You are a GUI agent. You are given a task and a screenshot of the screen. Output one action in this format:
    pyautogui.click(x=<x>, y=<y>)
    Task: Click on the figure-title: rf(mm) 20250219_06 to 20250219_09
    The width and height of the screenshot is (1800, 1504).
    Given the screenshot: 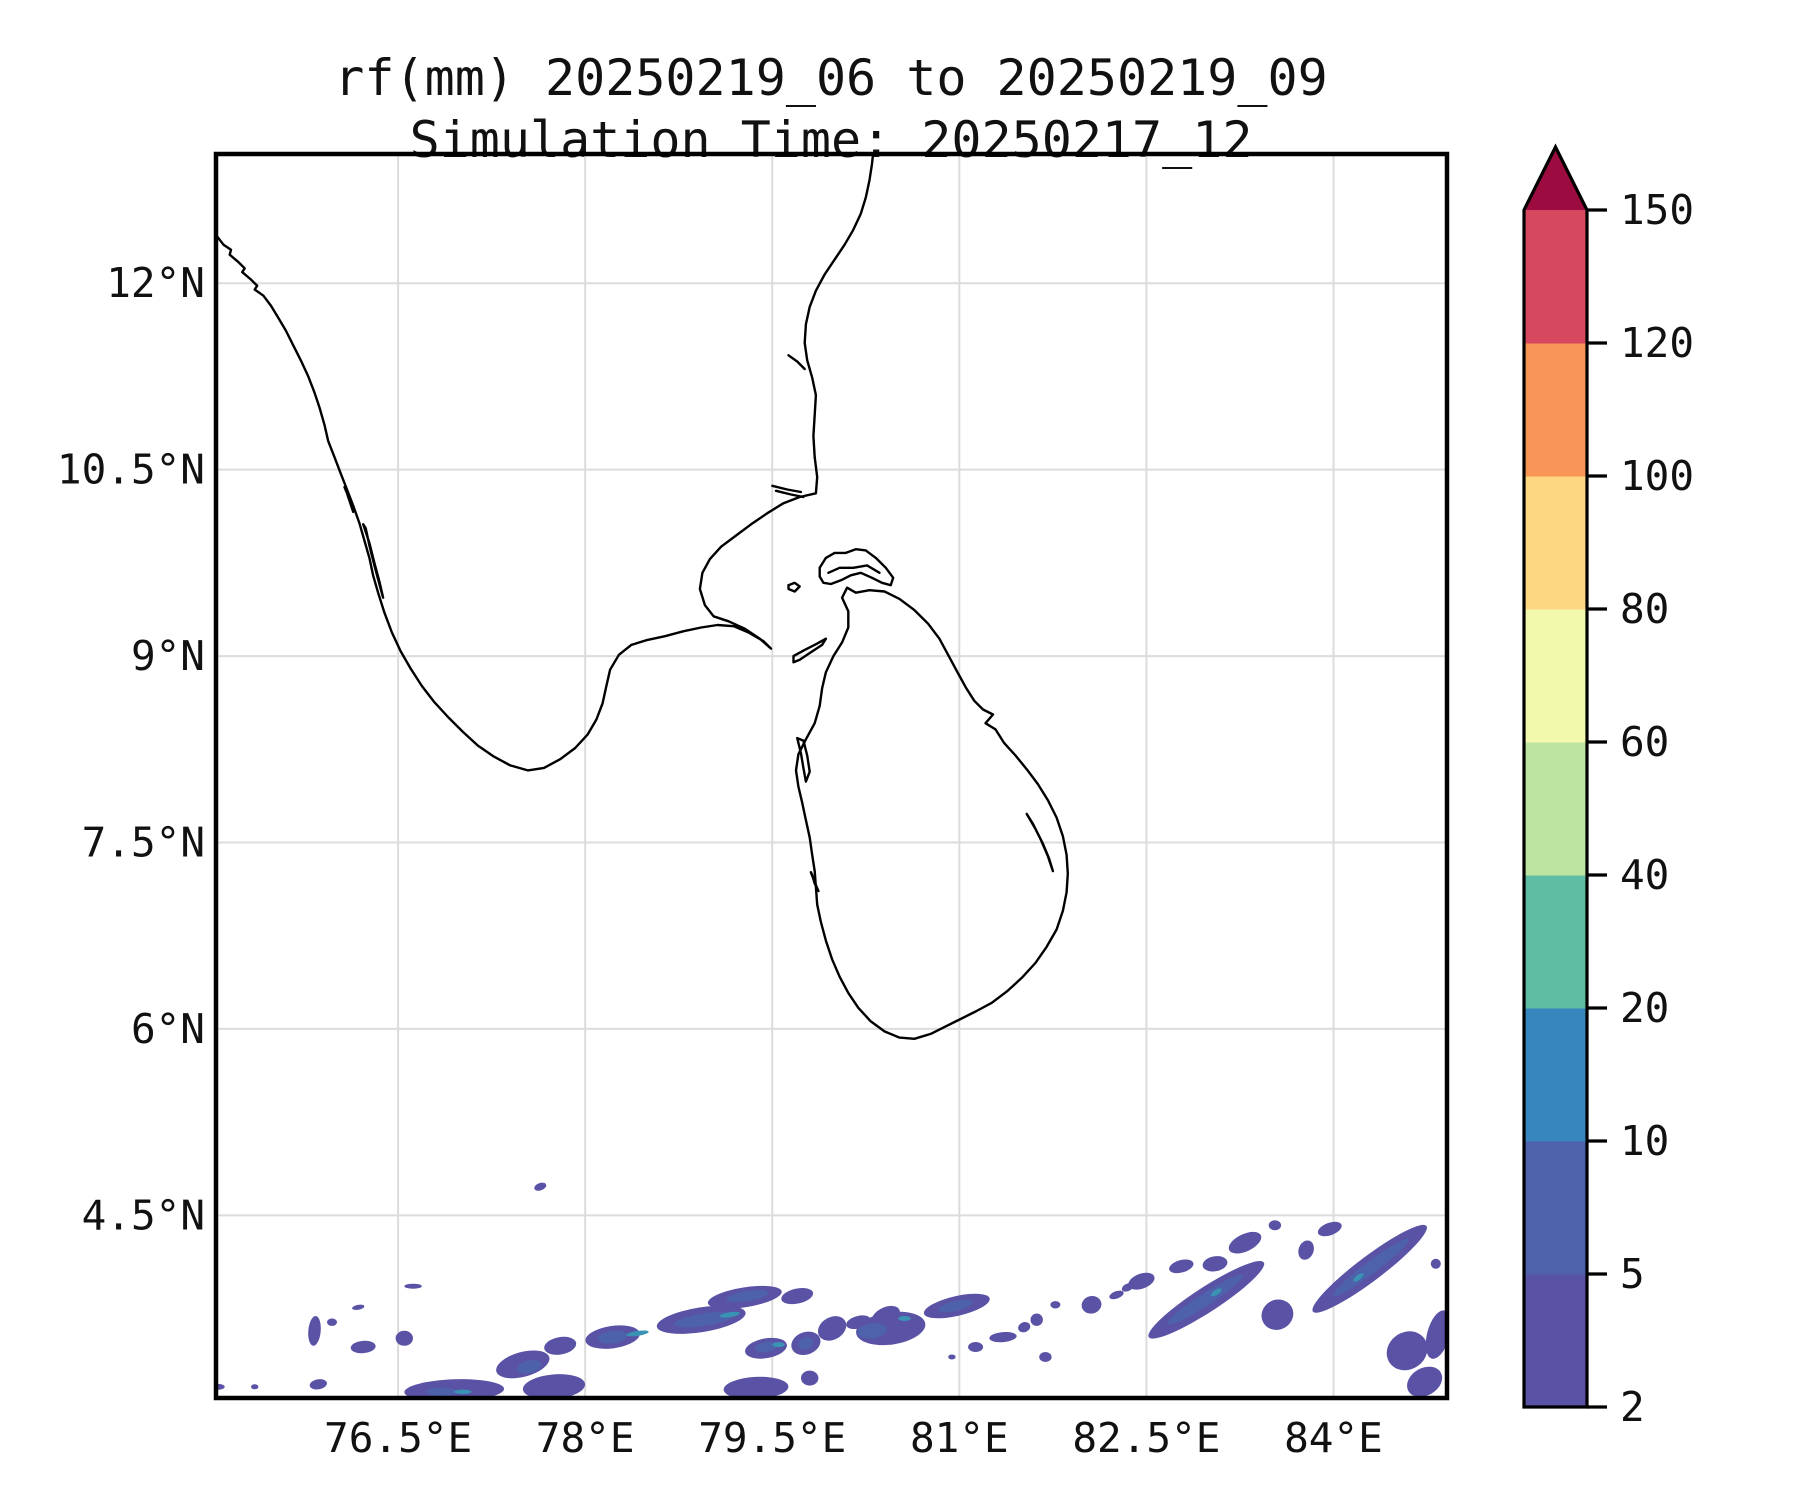 What is the action you would take?
    pyautogui.click(x=830, y=78)
    